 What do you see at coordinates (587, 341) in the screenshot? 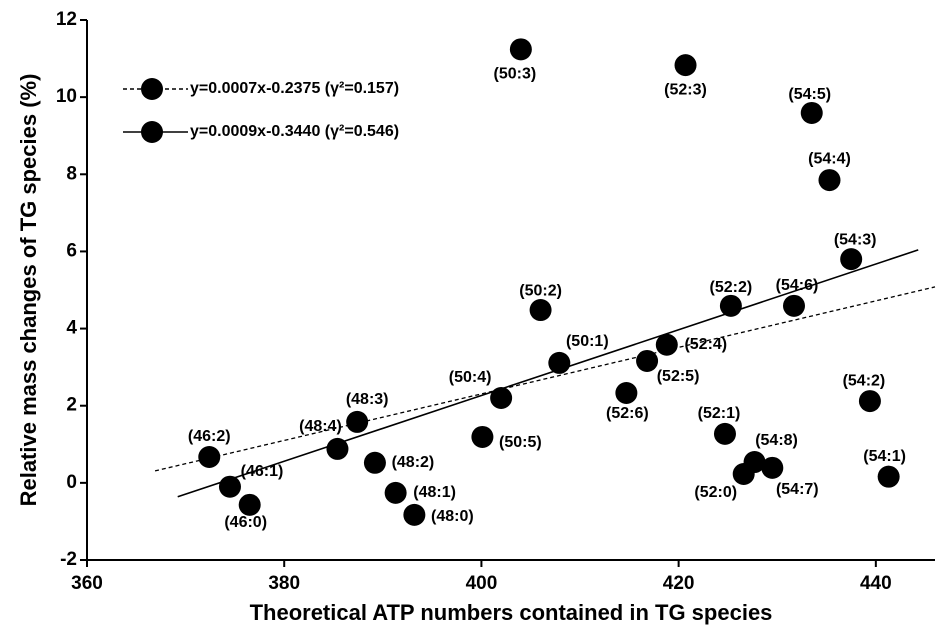
I see `point-label: (50:1)` at bounding box center [587, 341].